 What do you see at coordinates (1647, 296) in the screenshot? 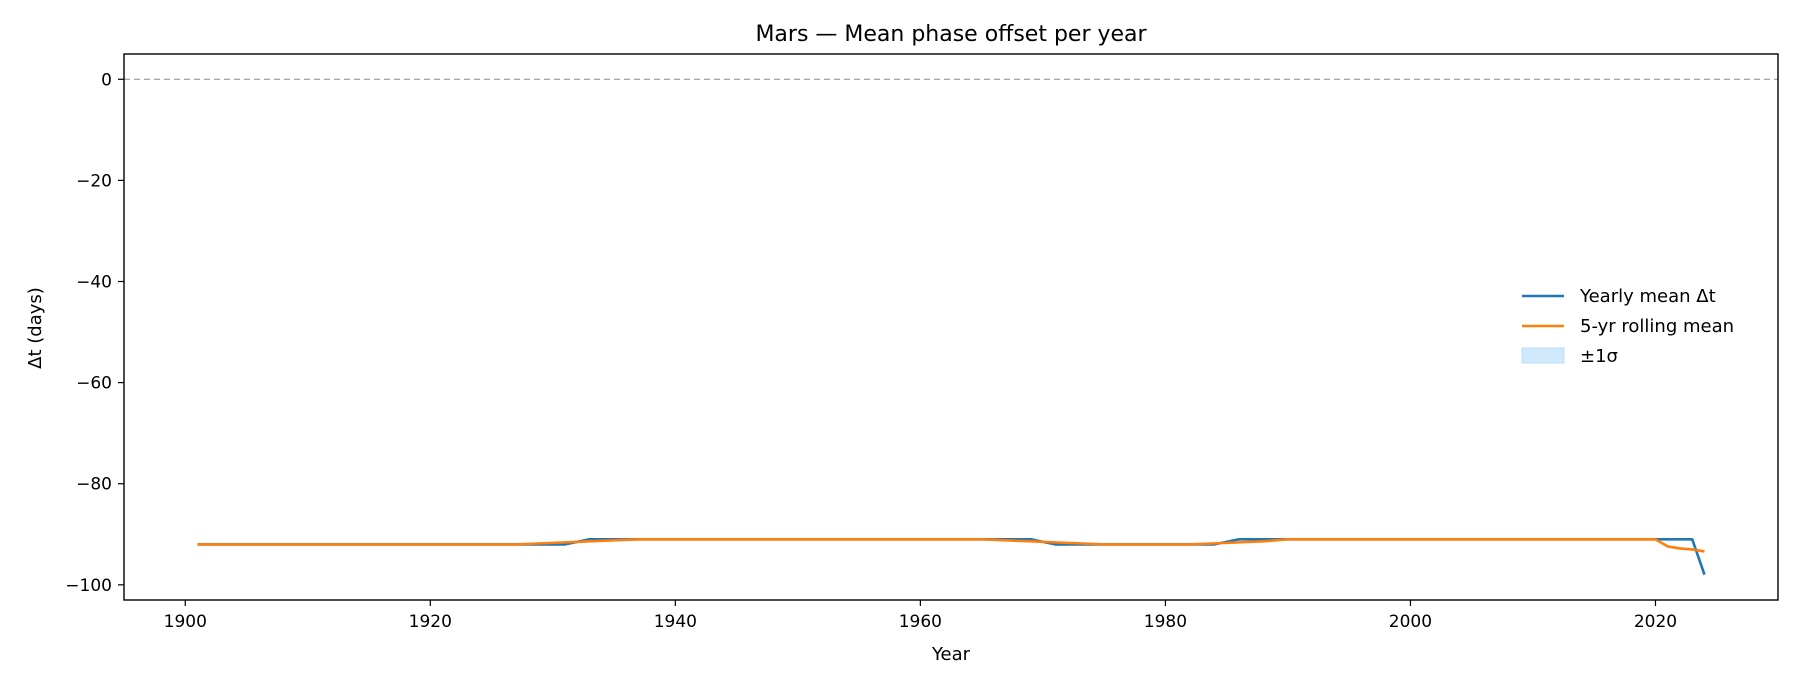
I see `legend-label-yearly-mean: Yearly mean Δt` at bounding box center [1647, 296].